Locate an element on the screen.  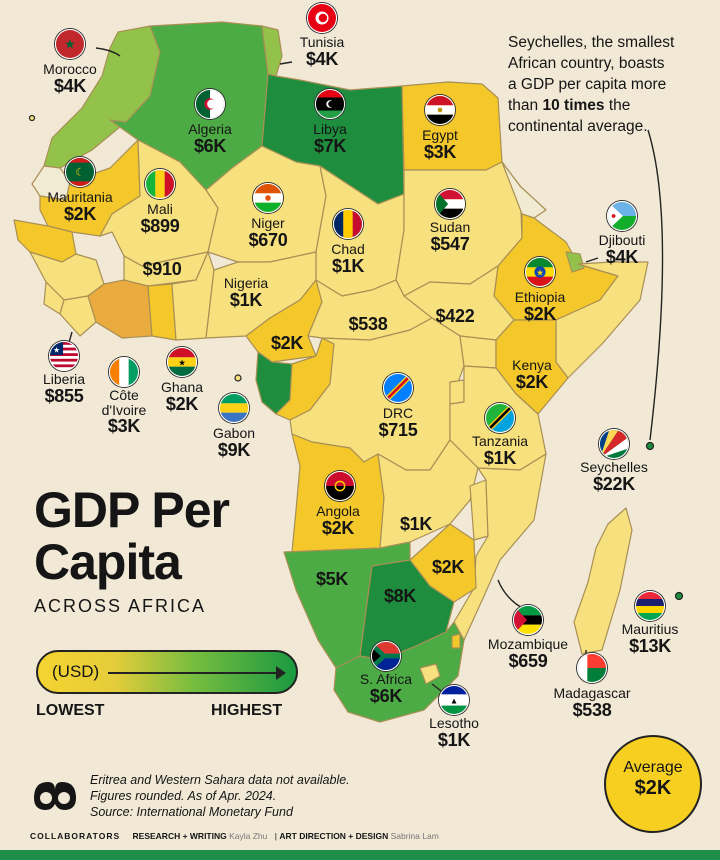
label-tunisia: Tunisia $4K is located at coordinates (322, 52).